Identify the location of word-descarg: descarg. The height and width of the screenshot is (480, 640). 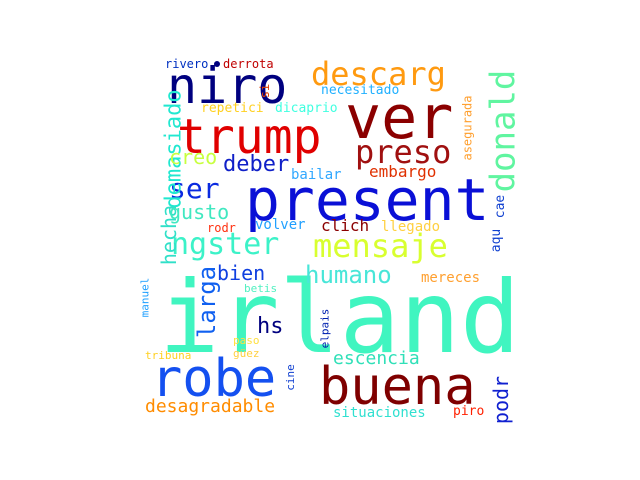
(378, 74).